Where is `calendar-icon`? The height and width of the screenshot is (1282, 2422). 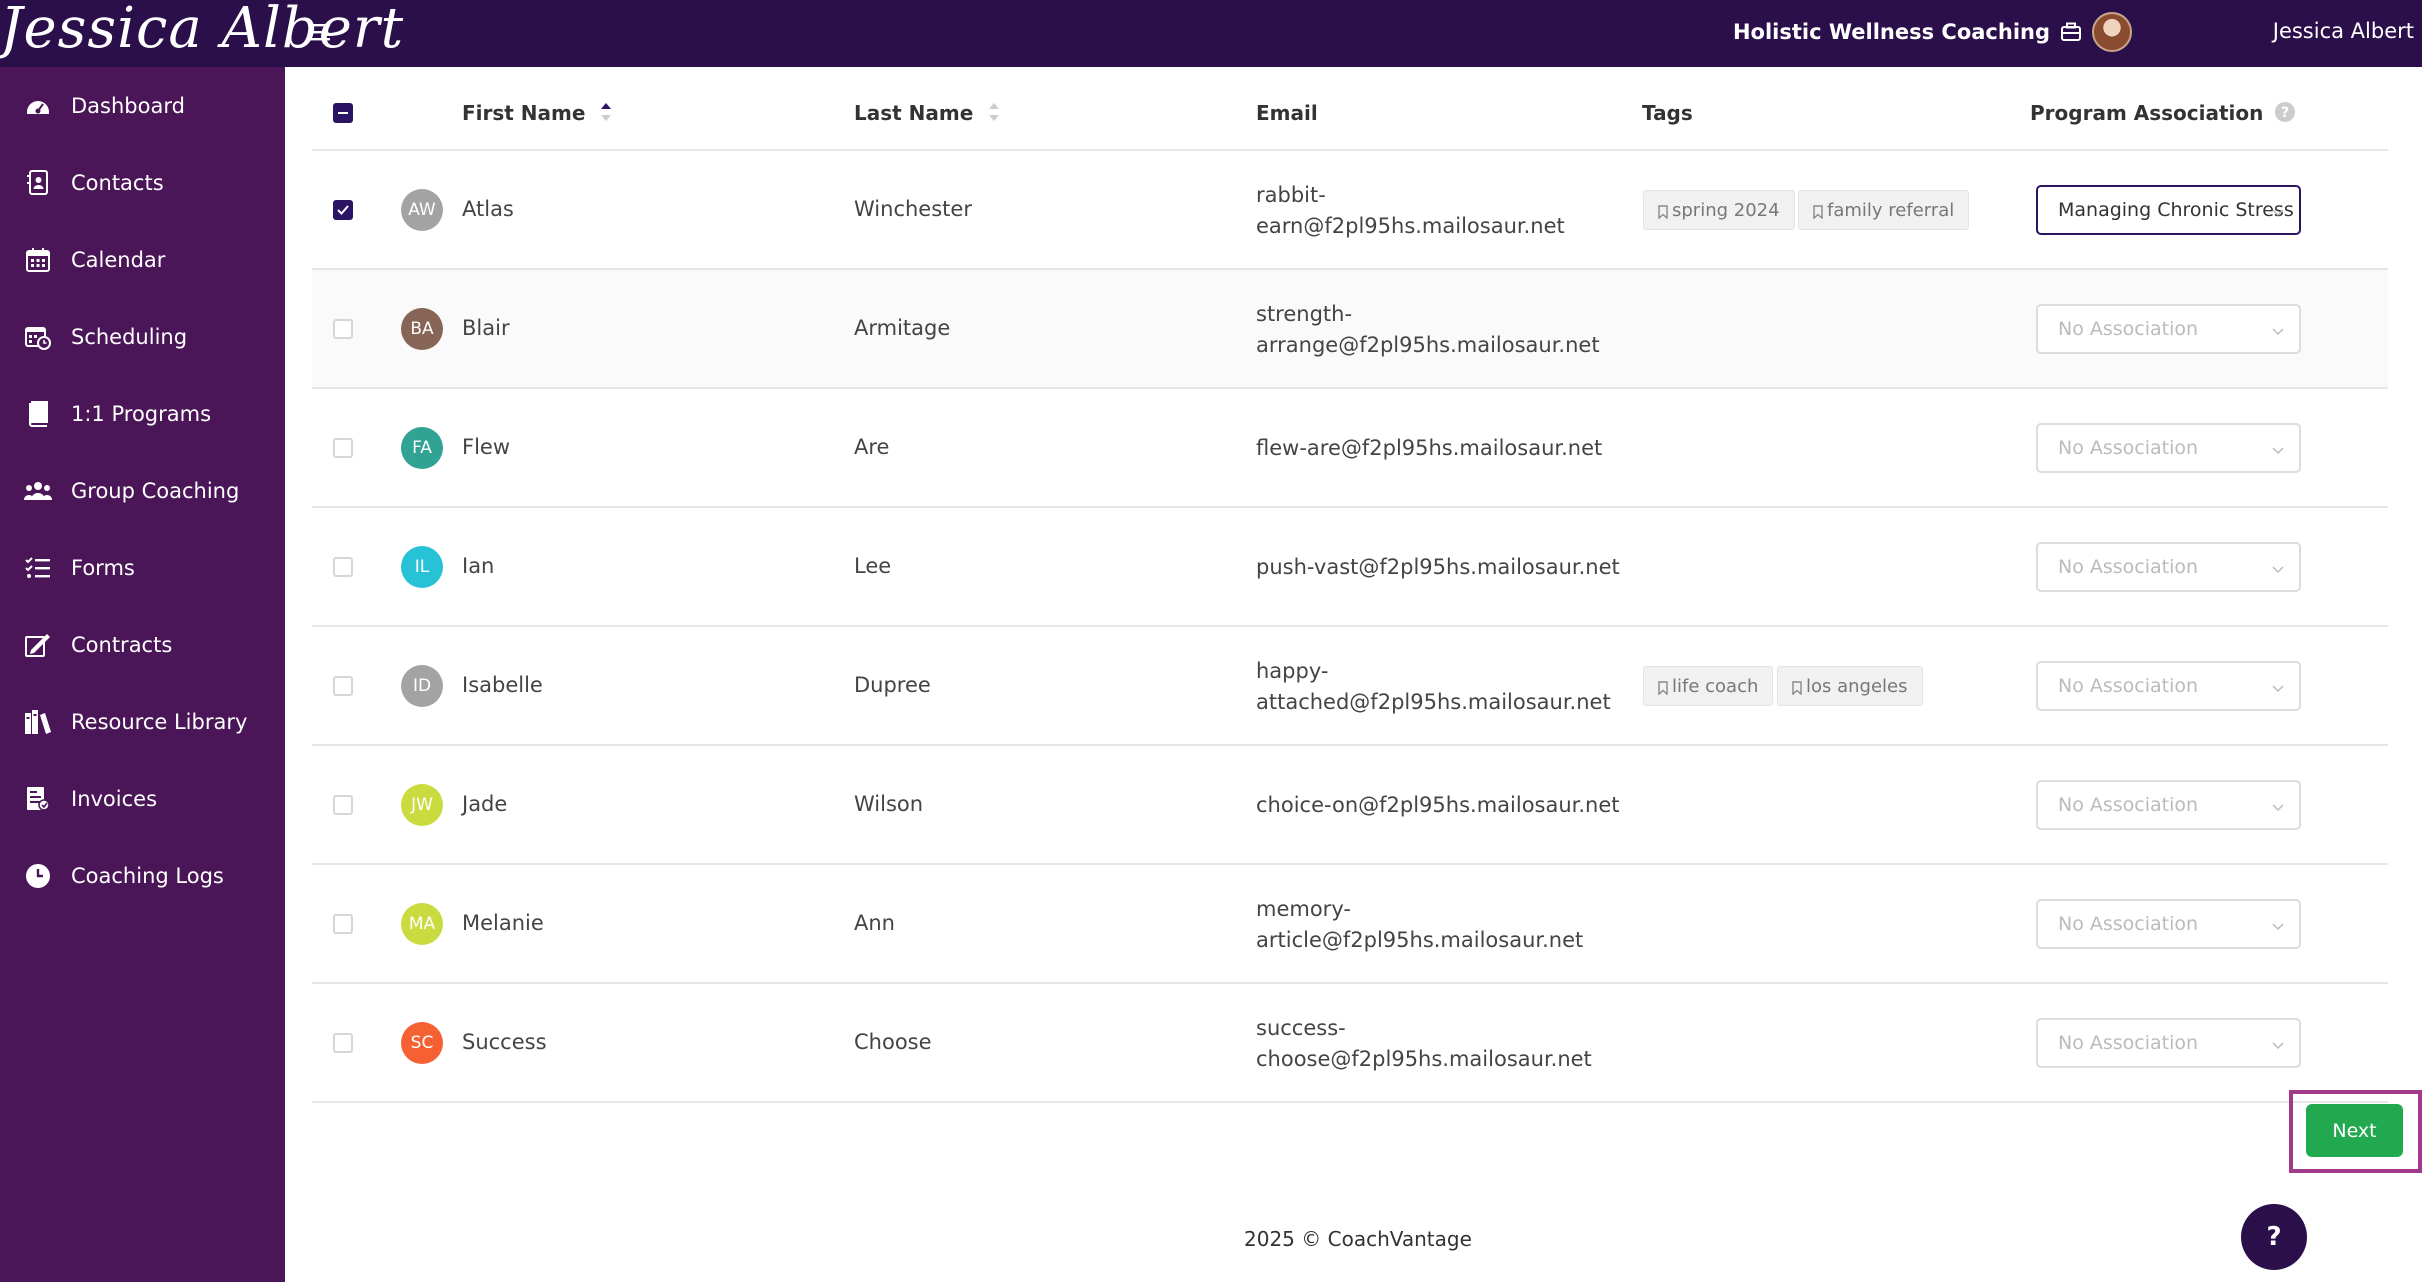 calendar-icon is located at coordinates (38, 260).